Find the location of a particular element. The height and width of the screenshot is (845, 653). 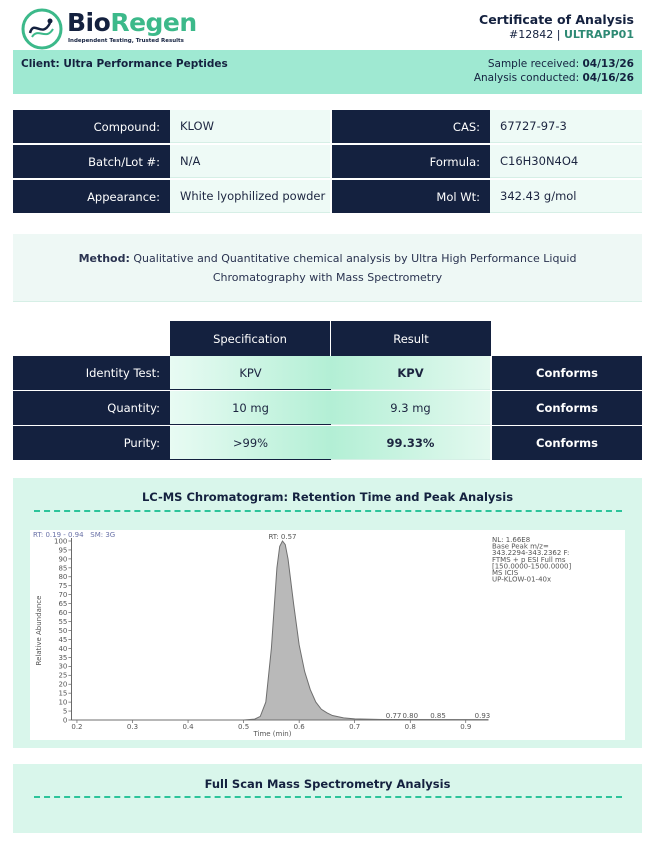

info-line: MS ICIS is located at coordinates (505, 573).